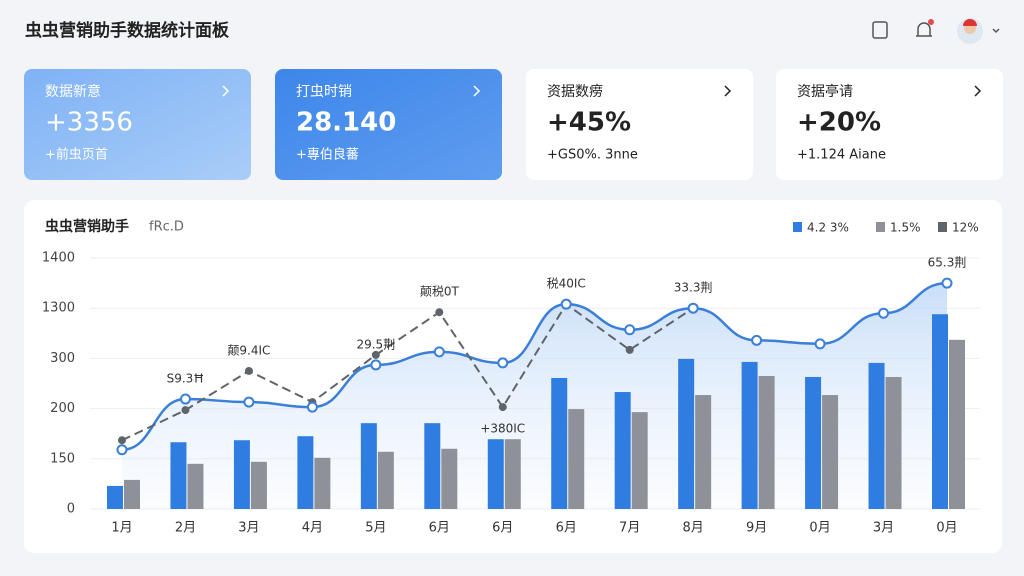 This screenshot has width=1024, height=576. Describe the element at coordinates (970, 22) in the screenshot. I see `avatar-hair` at that location.